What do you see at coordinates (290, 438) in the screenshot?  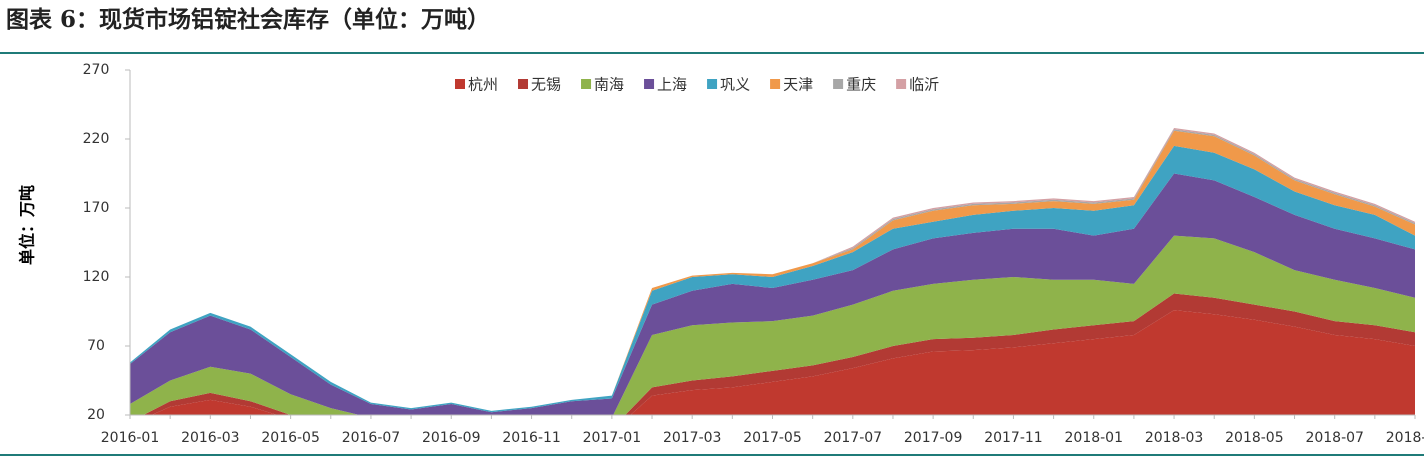 I see `x-tick-label: 2016-05` at bounding box center [290, 438].